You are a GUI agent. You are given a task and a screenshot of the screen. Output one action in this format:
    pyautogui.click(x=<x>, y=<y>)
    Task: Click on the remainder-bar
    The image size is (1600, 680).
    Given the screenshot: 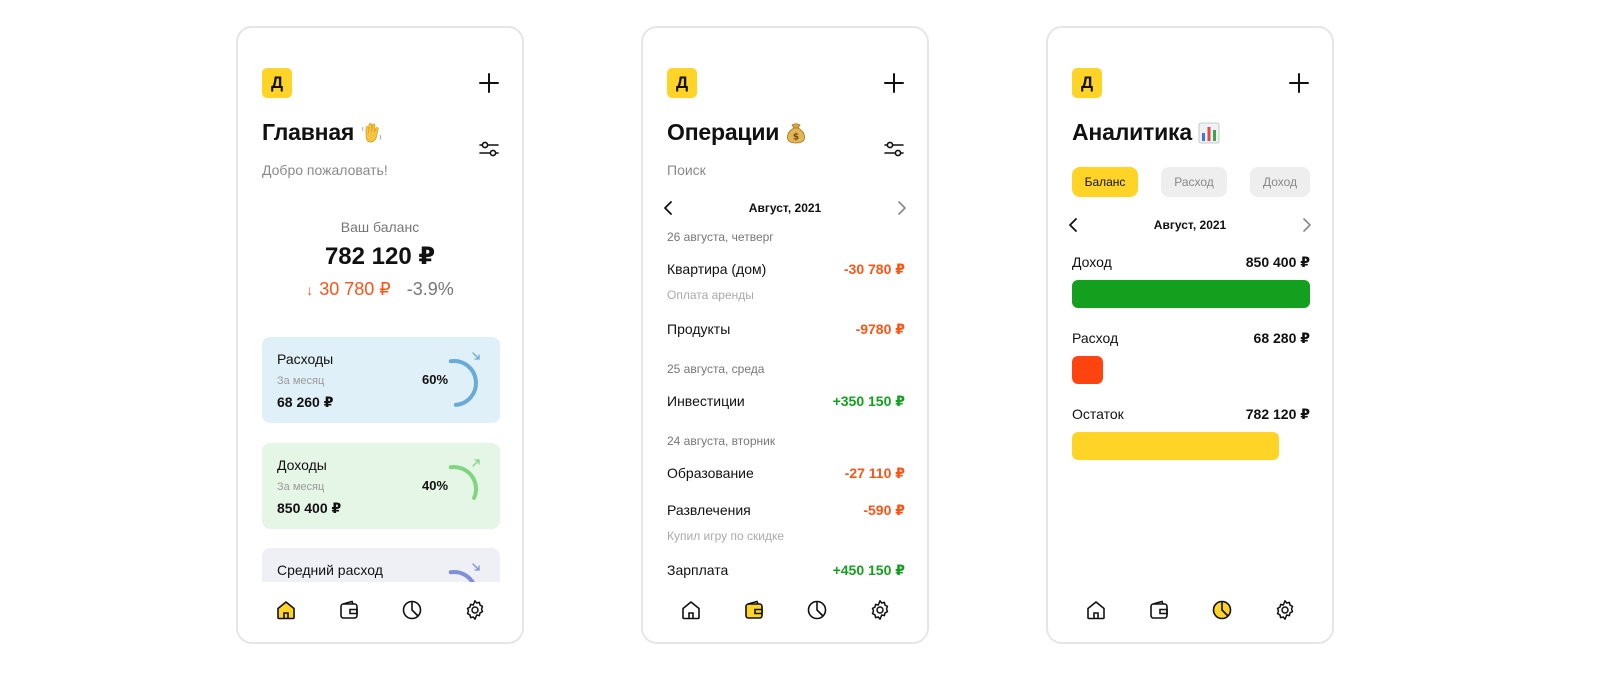 What is the action you would take?
    pyautogui.click(x=1176, y=446)
    